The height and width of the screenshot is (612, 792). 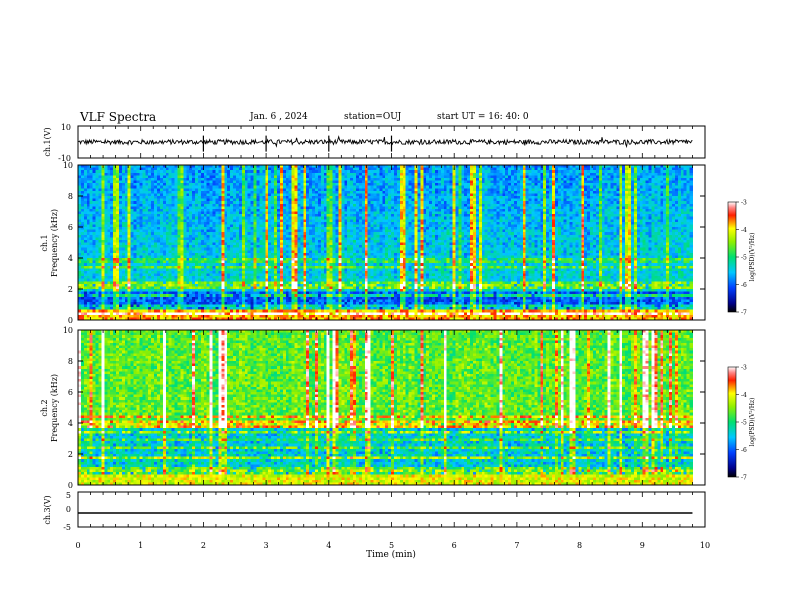 What do you see at coordinates (203, 545) in the screenshot?
I see `xtick-label: 2` at bounding box center [203, 545].